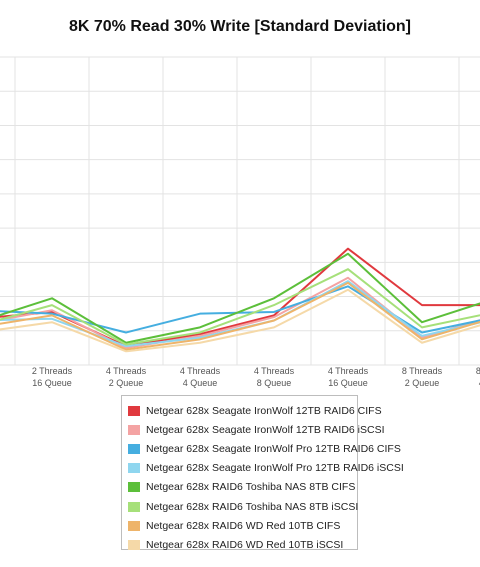 This screenshot has width=480, height=567. What do you see at coordinates (245, 544) in the screenshot?
I see `legend-label: Netgear 628x RAID6 WD Red 10TB iSCSI` at bounding box center [245, 544].